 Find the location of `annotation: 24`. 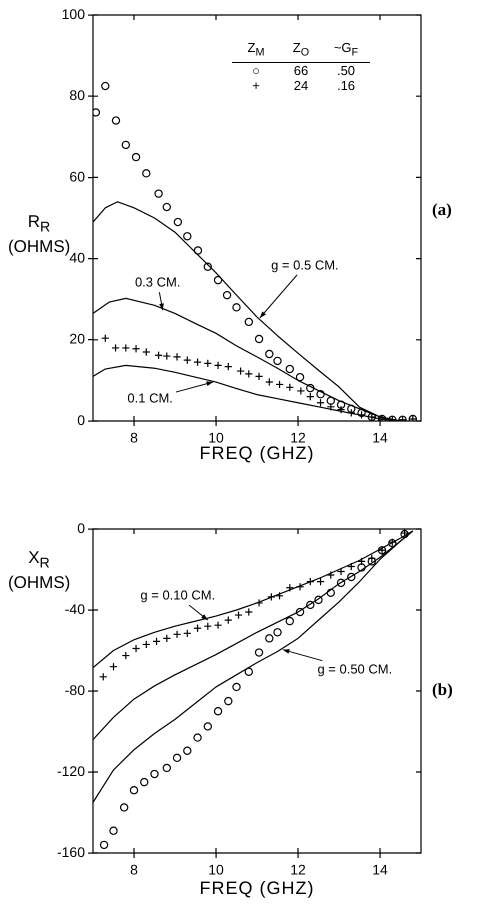

annotation: 24 is located at coordinates (301, 85).